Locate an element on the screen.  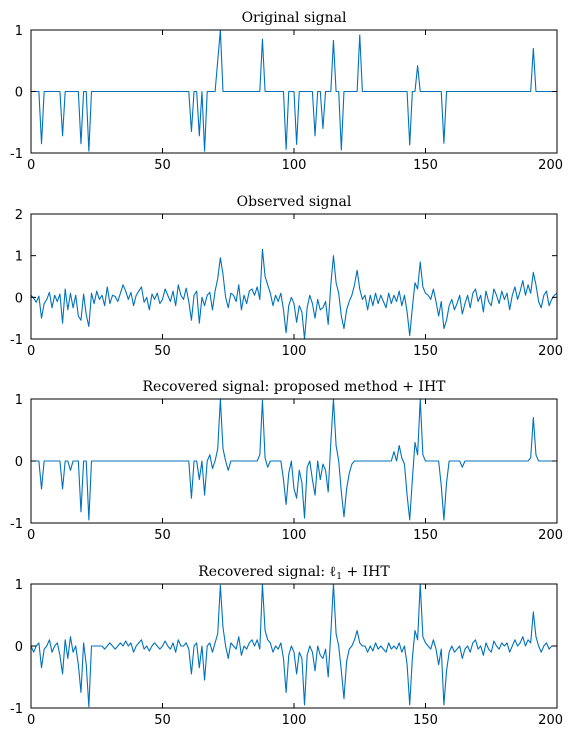
signal-series-line is located at coordinates (294, 294).